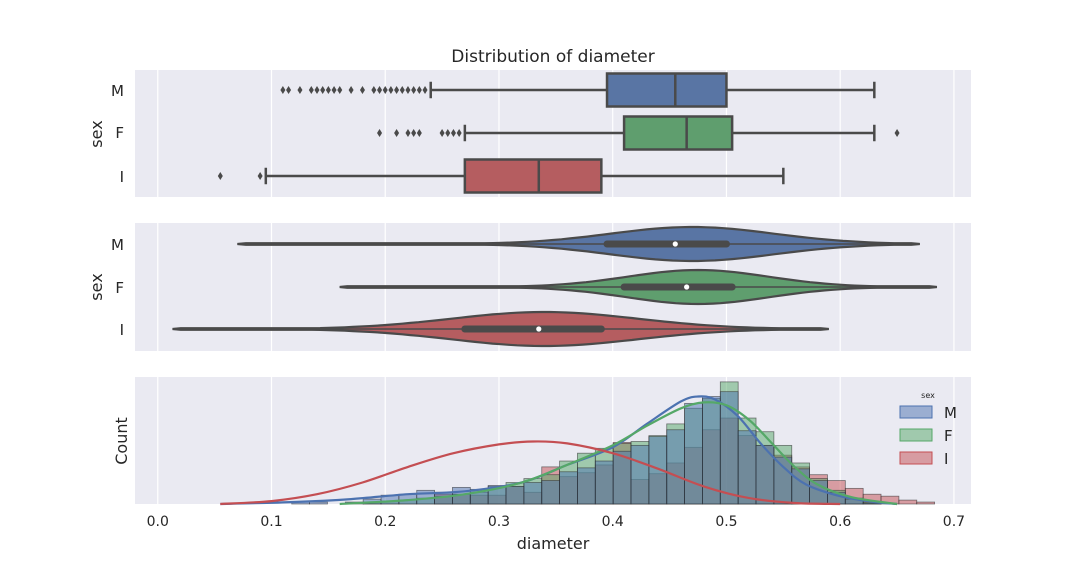 The image size is (1080, 576). What do you see at coordinates (552, 57) in the screenshot?
I see `chart-title: Distribution of diameter` at bounding box center [552, 57].